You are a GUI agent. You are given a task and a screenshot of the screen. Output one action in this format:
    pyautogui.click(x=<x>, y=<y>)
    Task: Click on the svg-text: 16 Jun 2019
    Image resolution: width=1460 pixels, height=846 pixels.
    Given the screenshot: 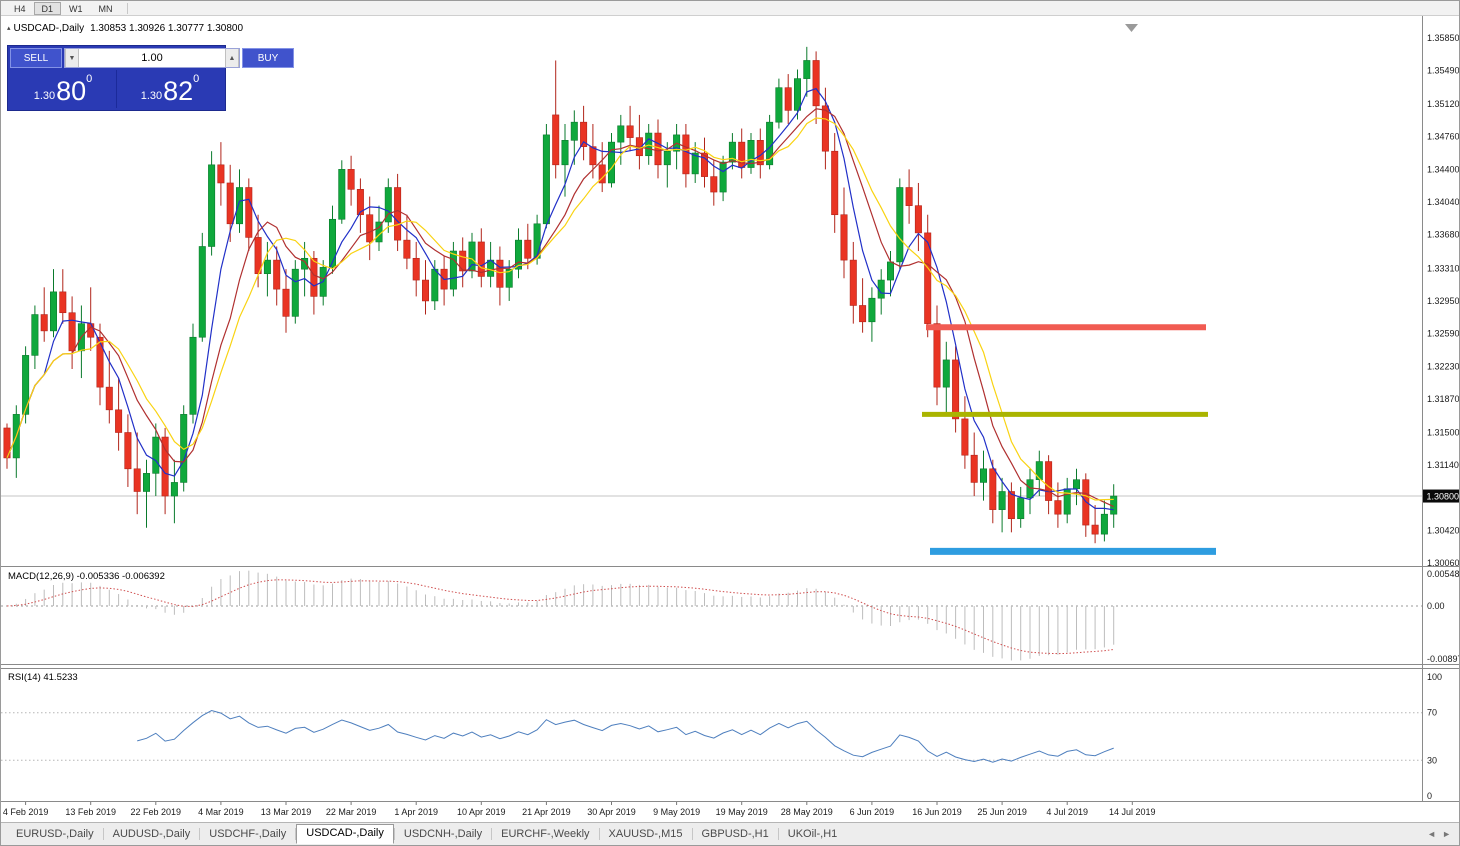 What is the action you would take?
    pyautogui.click(x=937, y=812)
    